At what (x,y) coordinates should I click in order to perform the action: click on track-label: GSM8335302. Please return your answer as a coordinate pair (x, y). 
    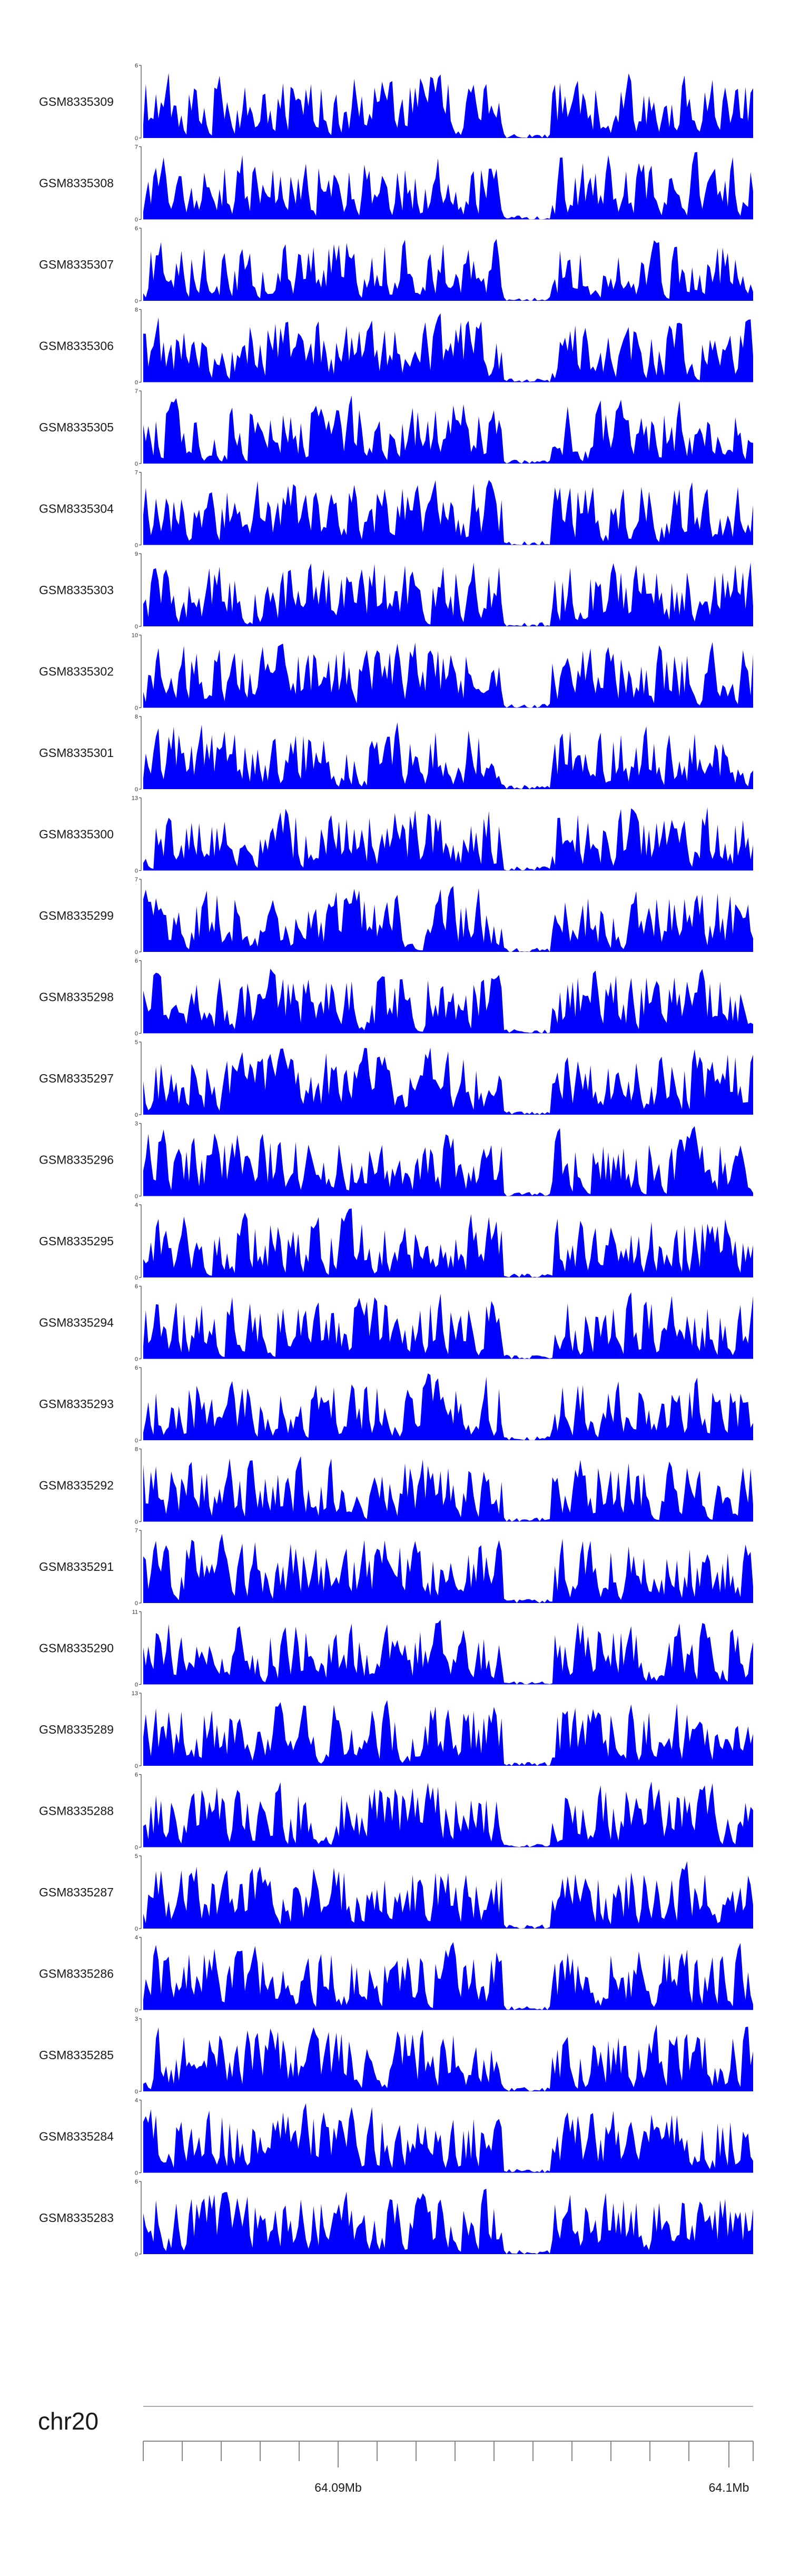
    Looking at the image, I should click on (76, 672).